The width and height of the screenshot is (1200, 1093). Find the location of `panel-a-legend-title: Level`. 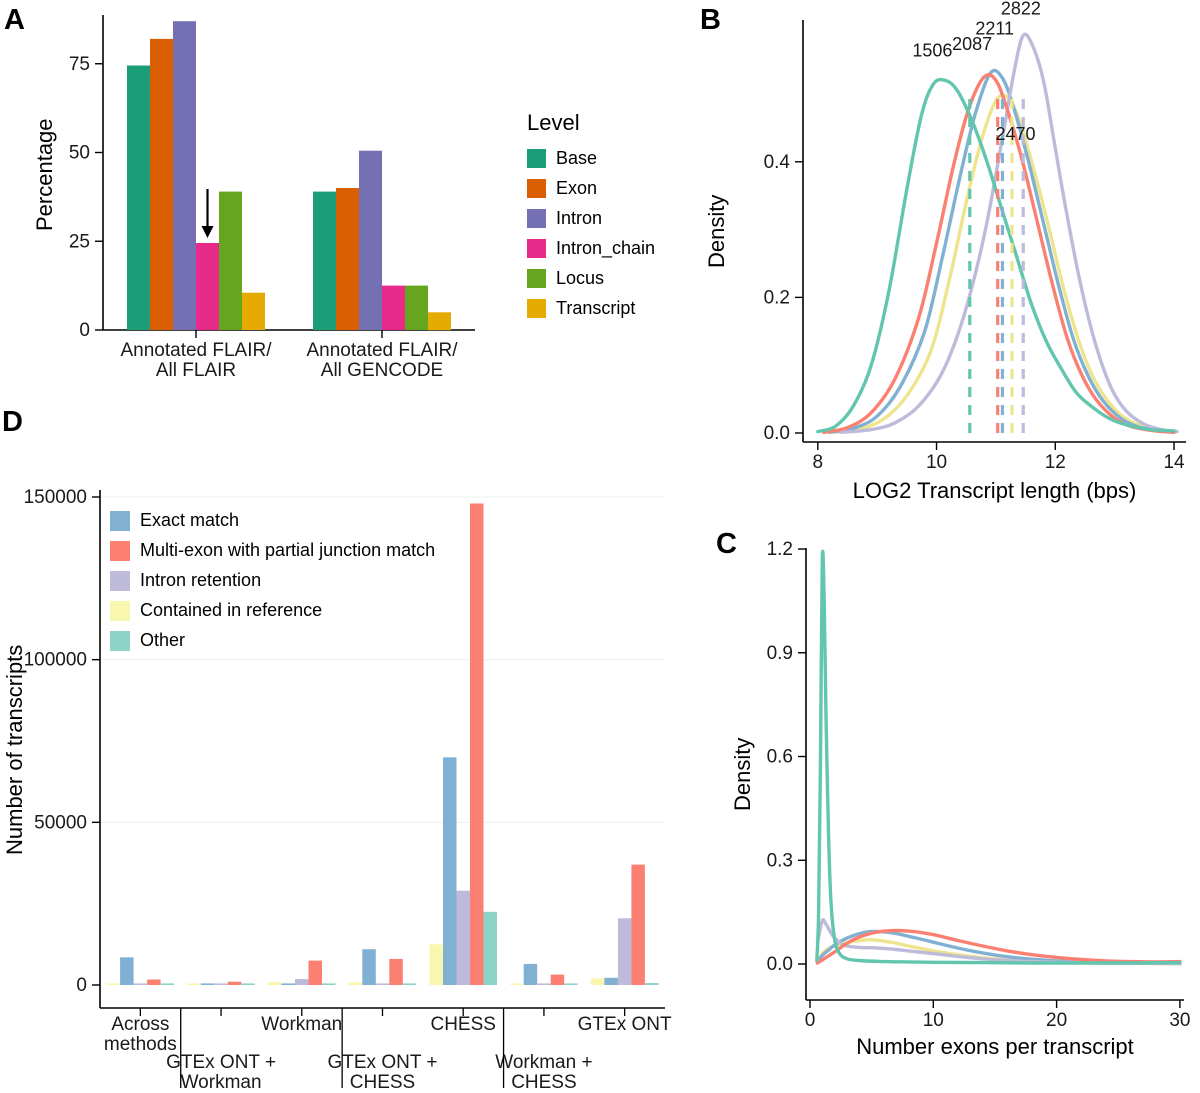

panel-a-legend-title: Level is located at coordinates (553, 122).